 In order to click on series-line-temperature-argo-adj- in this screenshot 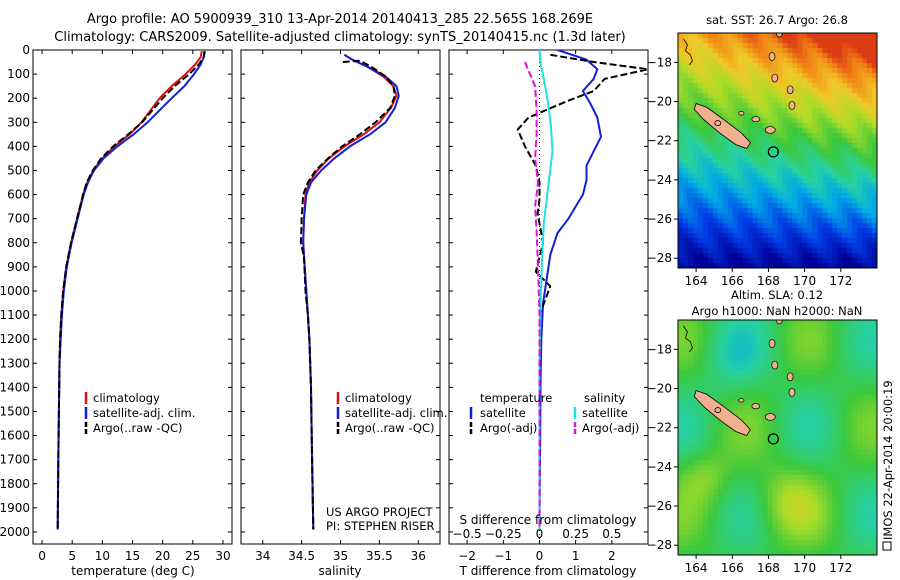, I will do `click(582, 291)`.